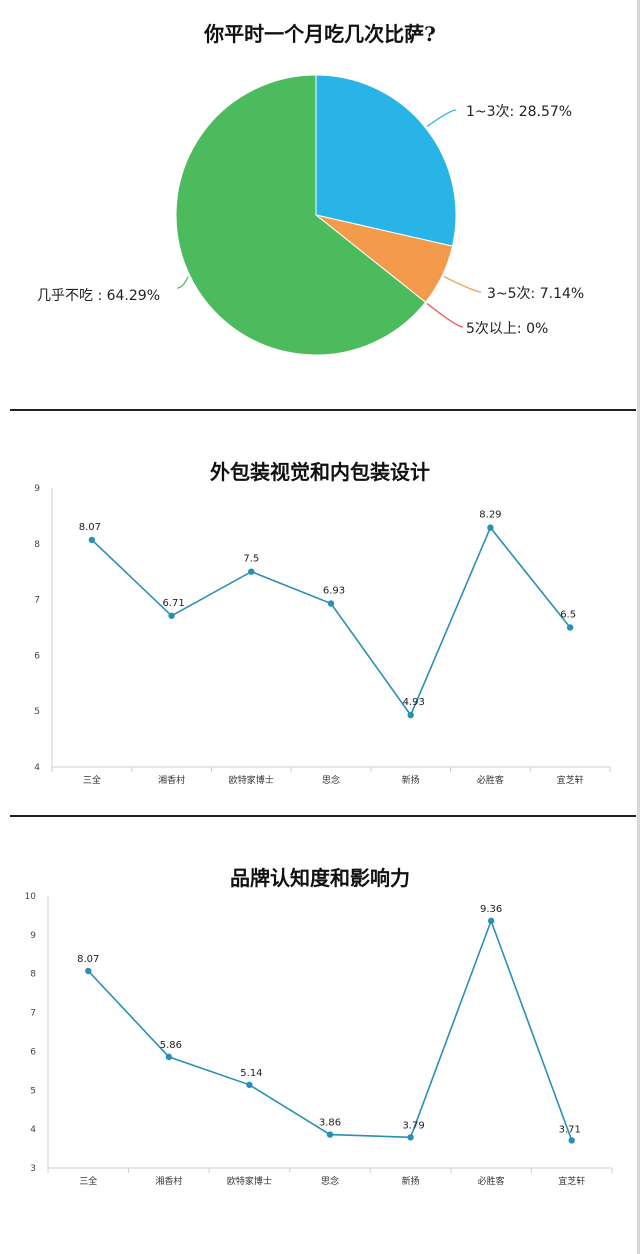  Describe the element at coordinates (173, 603) in the screenshot. I see `data-label: 6.71` at that location.